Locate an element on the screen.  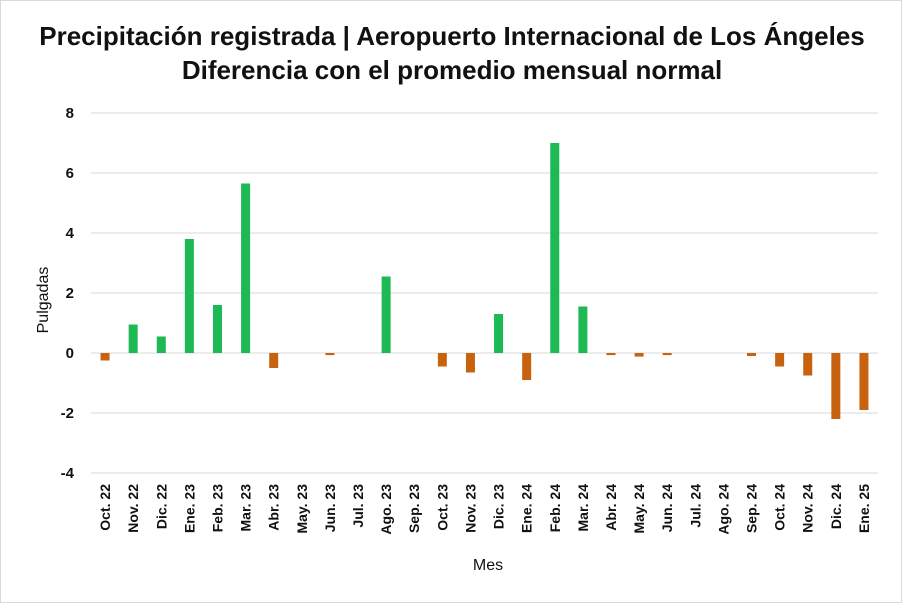
x-tick-label: Dic. 23 is located at coordinates (499, 506).